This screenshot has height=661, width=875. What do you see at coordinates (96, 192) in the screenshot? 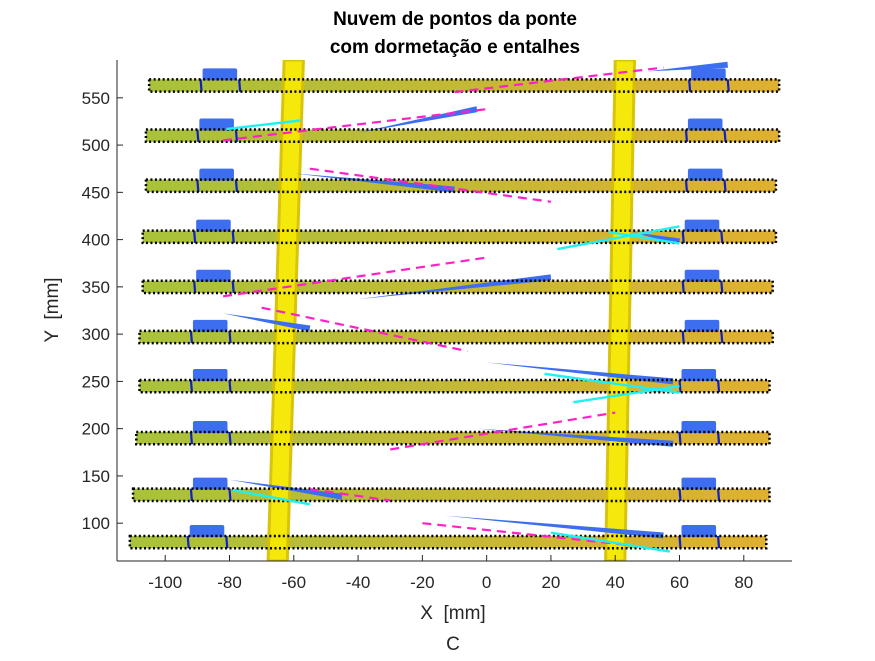
I see `y-tick-label-8: 450` at bounding box center [96, 192].